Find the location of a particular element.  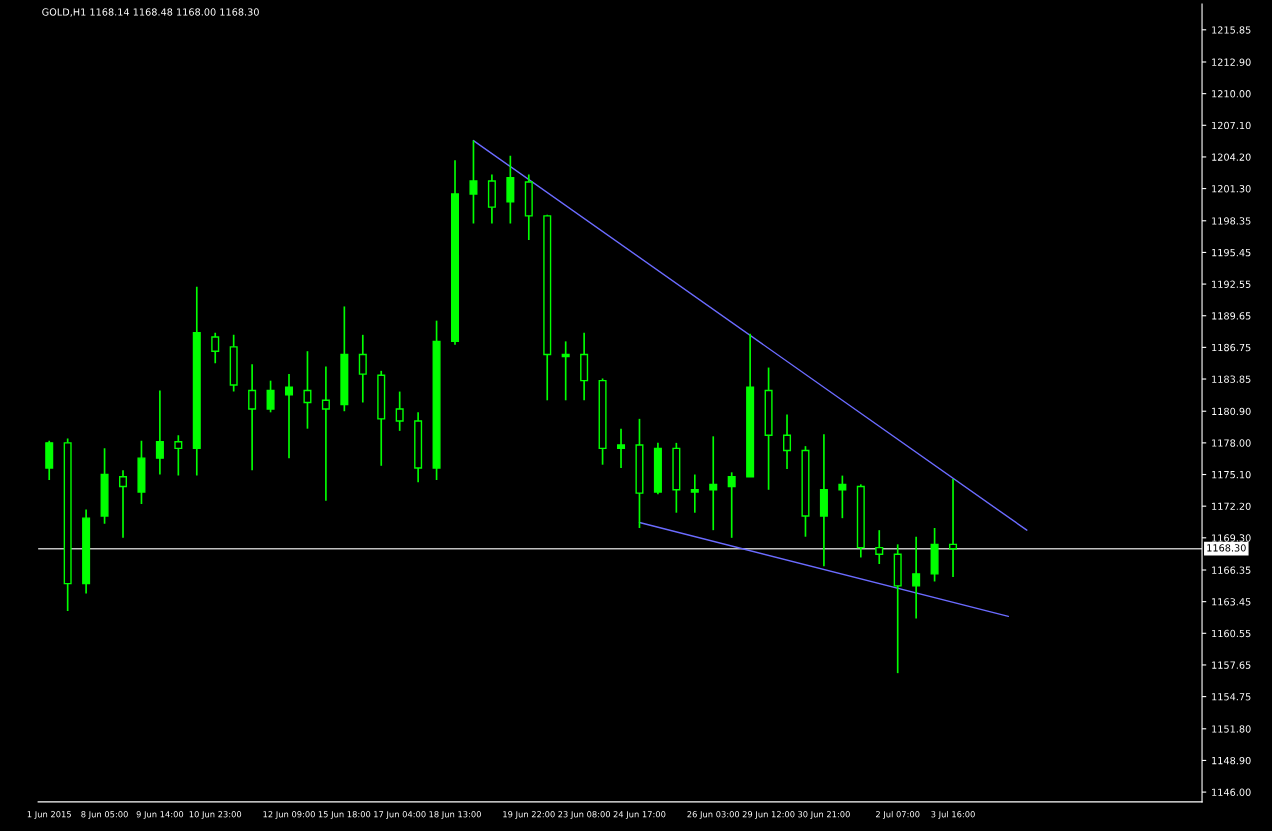

y-tick-label: 1169.30 is located at coordinates (1231, 538).